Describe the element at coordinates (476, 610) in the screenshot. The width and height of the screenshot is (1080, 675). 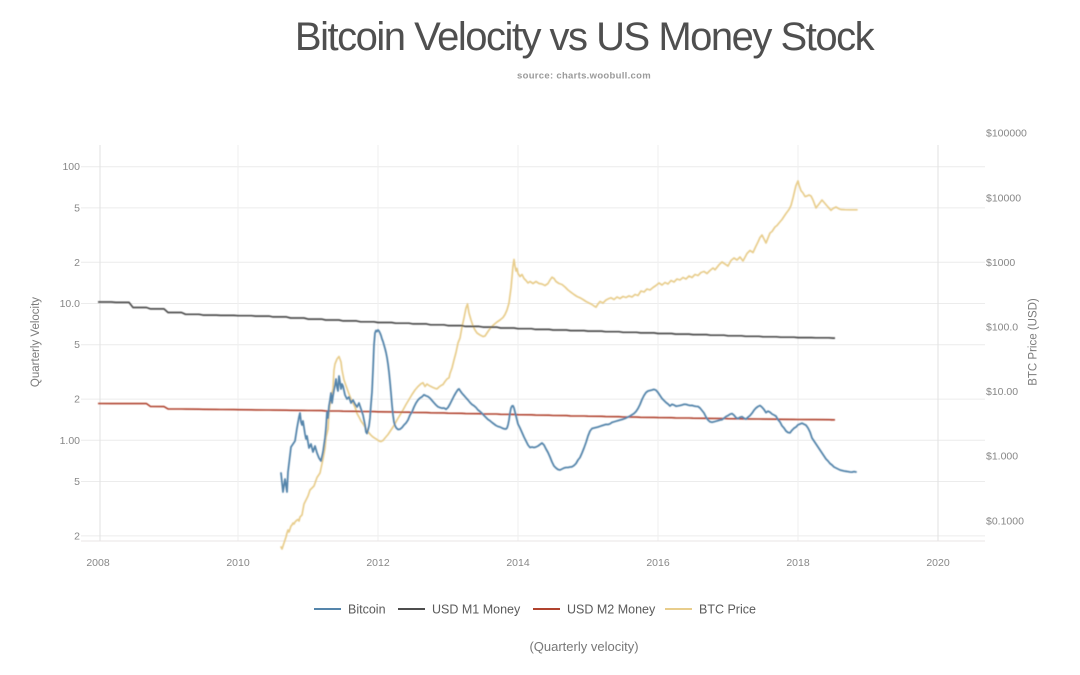
I see `svg-text: USD M1 Money` at that location.